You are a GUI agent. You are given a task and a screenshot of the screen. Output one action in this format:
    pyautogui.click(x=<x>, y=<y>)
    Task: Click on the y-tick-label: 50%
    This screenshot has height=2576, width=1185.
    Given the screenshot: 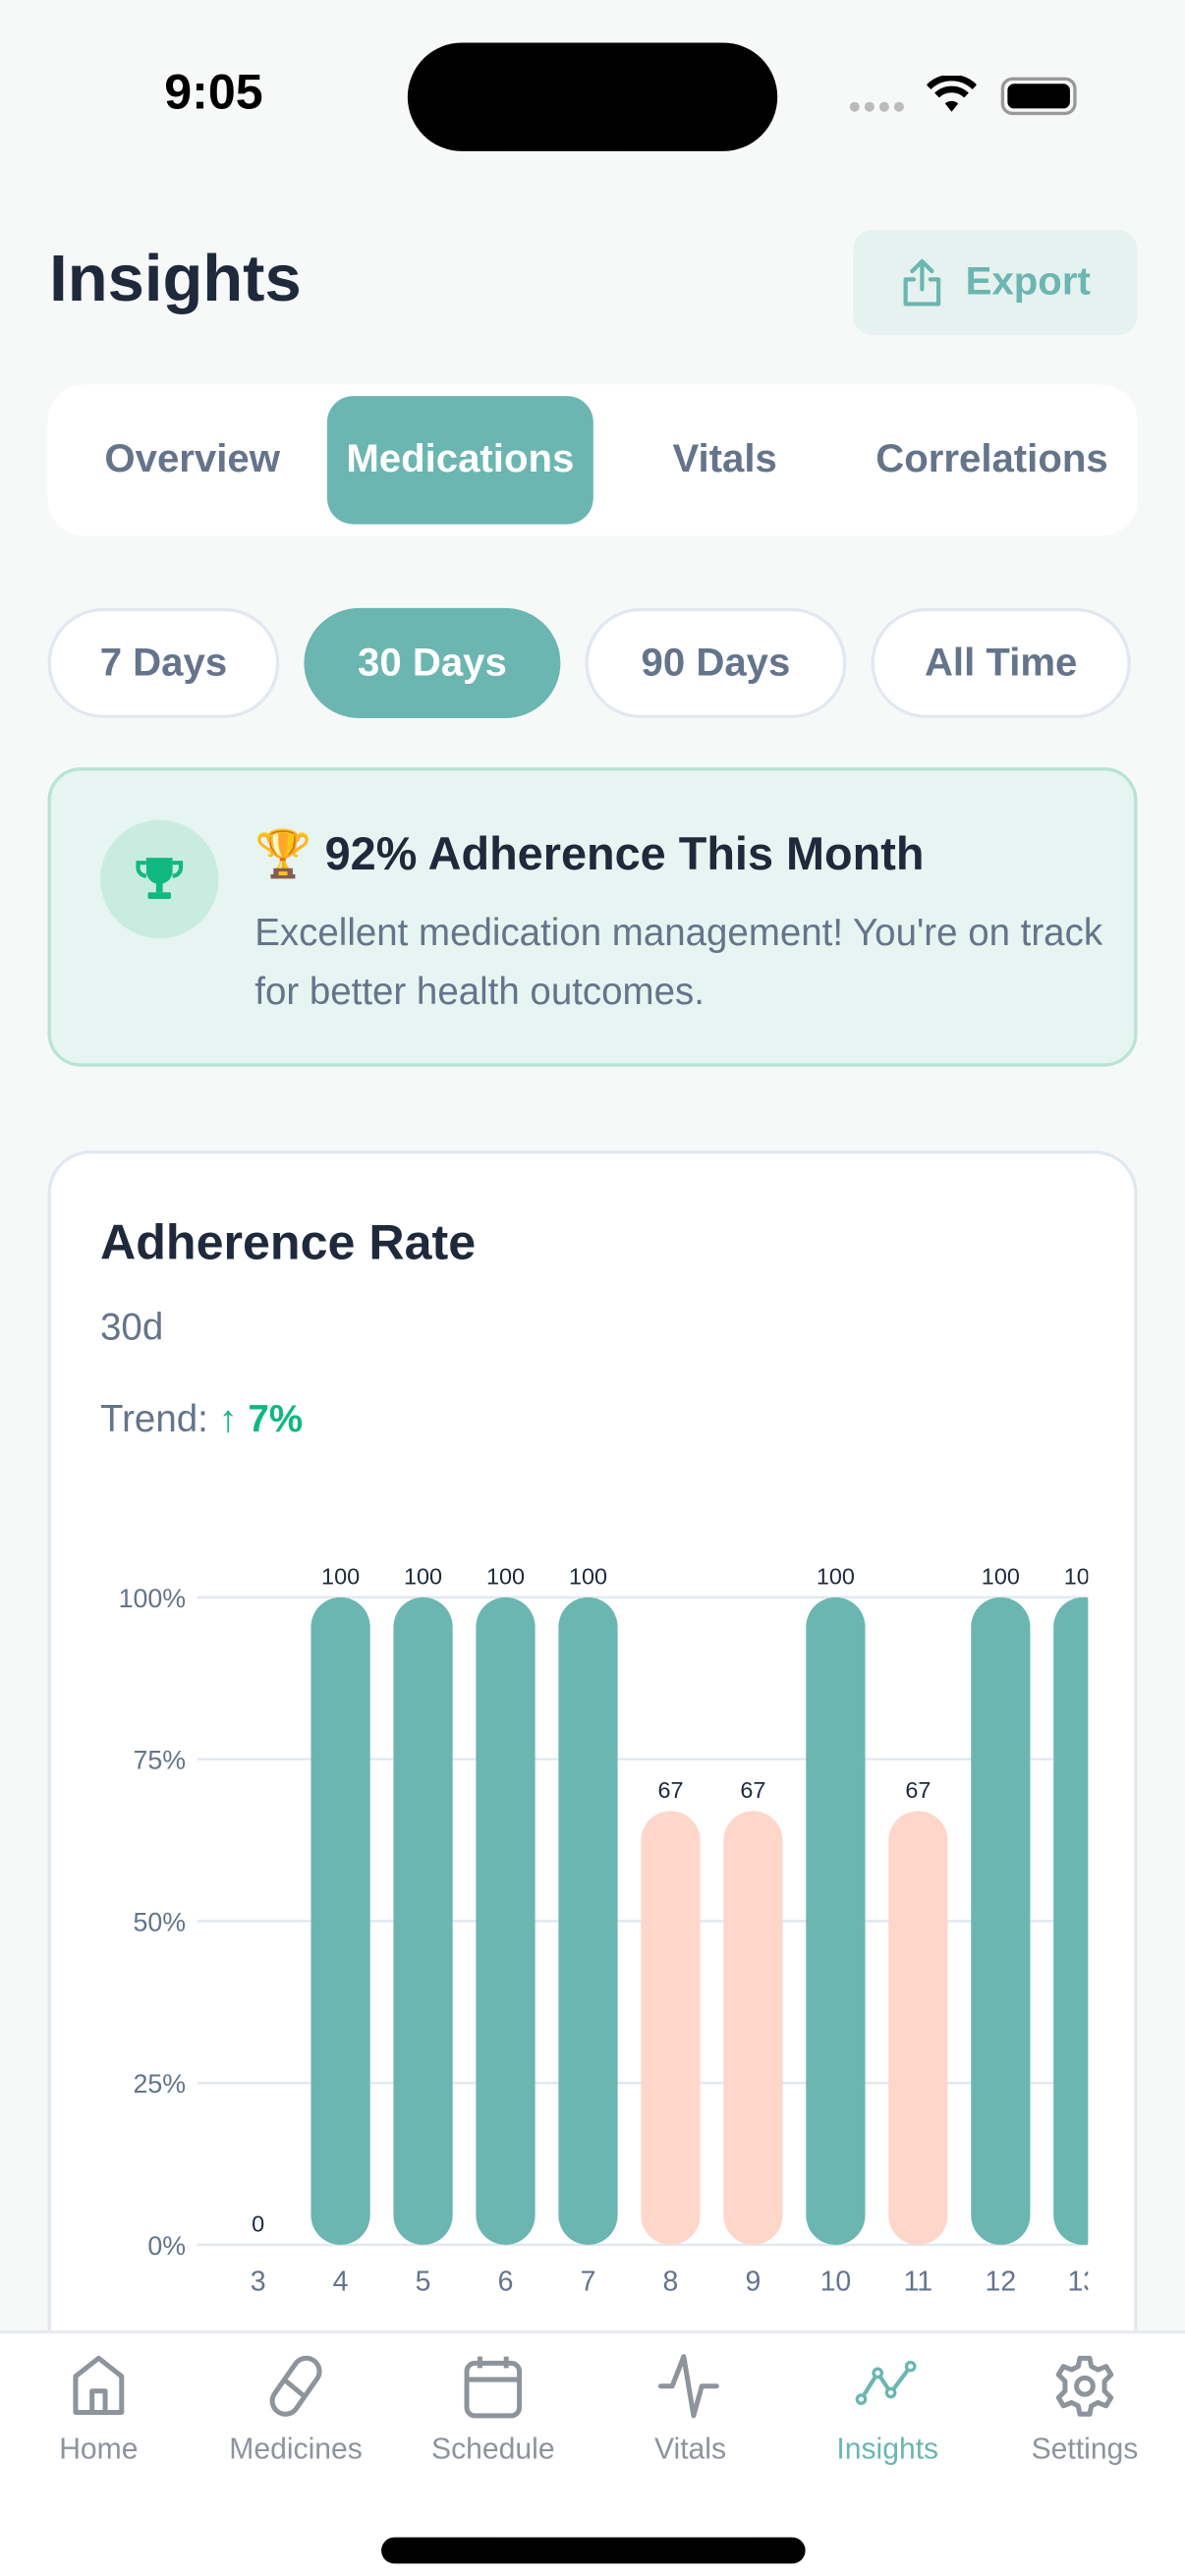 What is the action you would take?
    pyautogui.click(x=160, y=1921)
    